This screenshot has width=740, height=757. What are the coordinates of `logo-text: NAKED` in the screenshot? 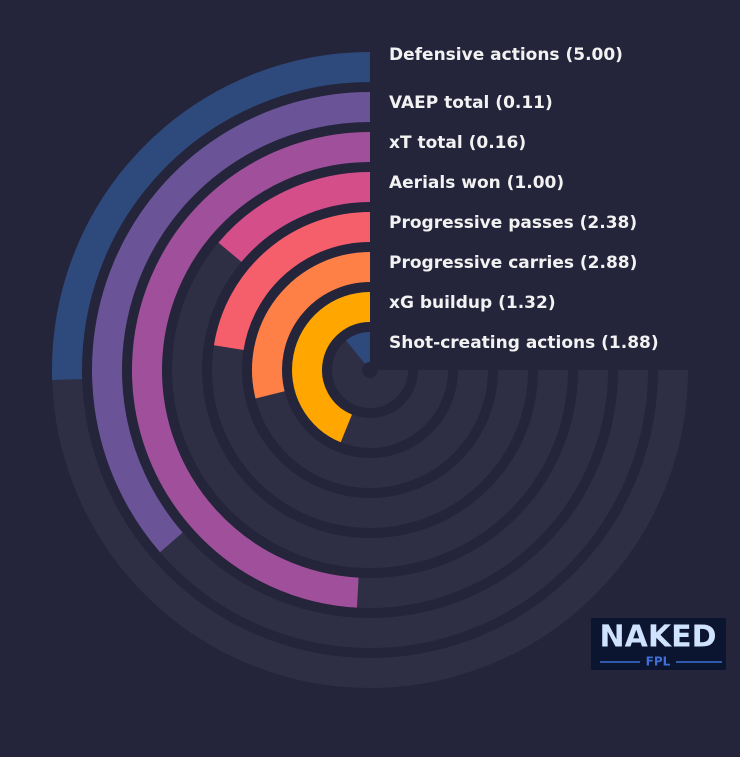 It's located at (658, 637).